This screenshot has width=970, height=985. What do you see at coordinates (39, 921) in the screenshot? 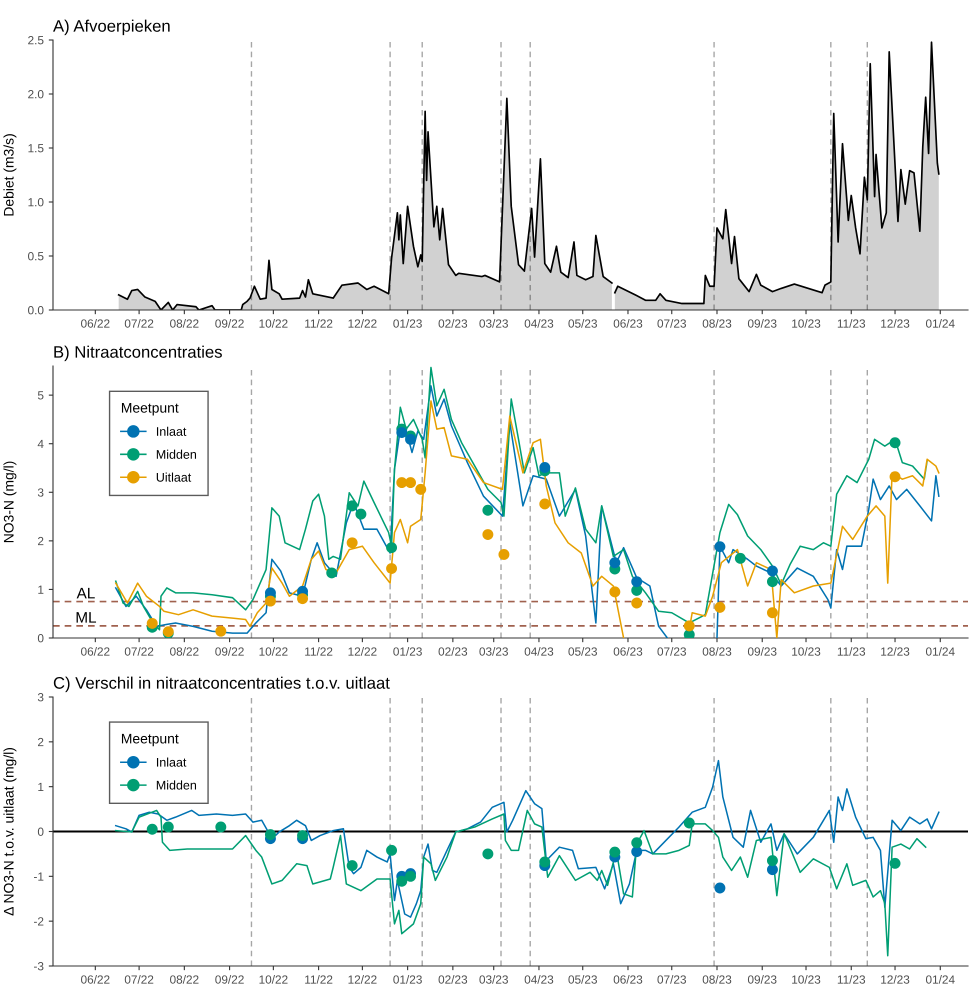
I see `y-tick-label: -2` at bounding box center [39, 921].